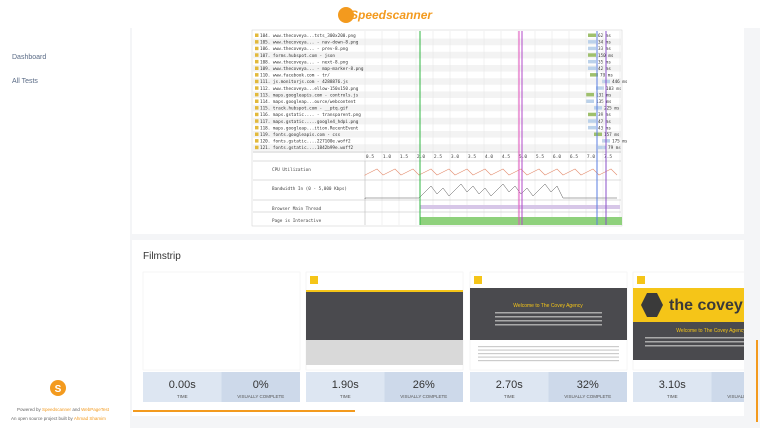  What do you see at coordinates (604, 49) in the screenshot?
I see `request-time: 33 ms` at bounding box center [604, 49].